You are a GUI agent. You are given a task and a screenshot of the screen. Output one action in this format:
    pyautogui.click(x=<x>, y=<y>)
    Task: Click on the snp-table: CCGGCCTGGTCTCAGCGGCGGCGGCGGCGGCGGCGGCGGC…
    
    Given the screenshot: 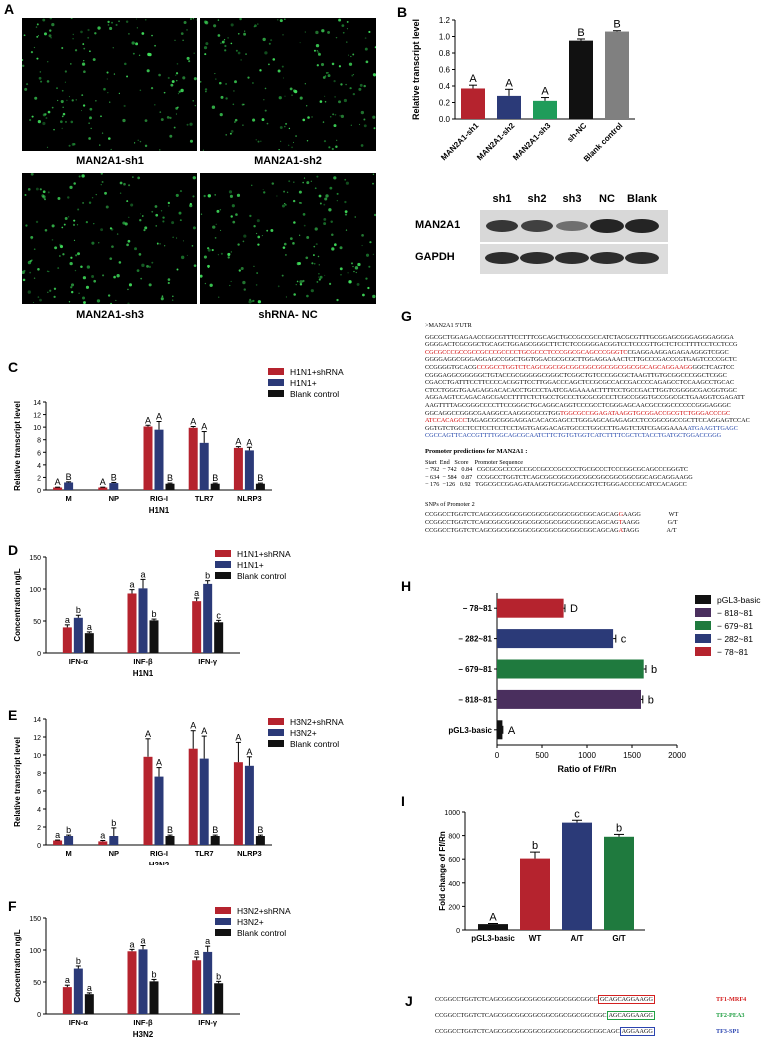 What is the action you would take?
    pyautogui.click(x=600, y=522)
    